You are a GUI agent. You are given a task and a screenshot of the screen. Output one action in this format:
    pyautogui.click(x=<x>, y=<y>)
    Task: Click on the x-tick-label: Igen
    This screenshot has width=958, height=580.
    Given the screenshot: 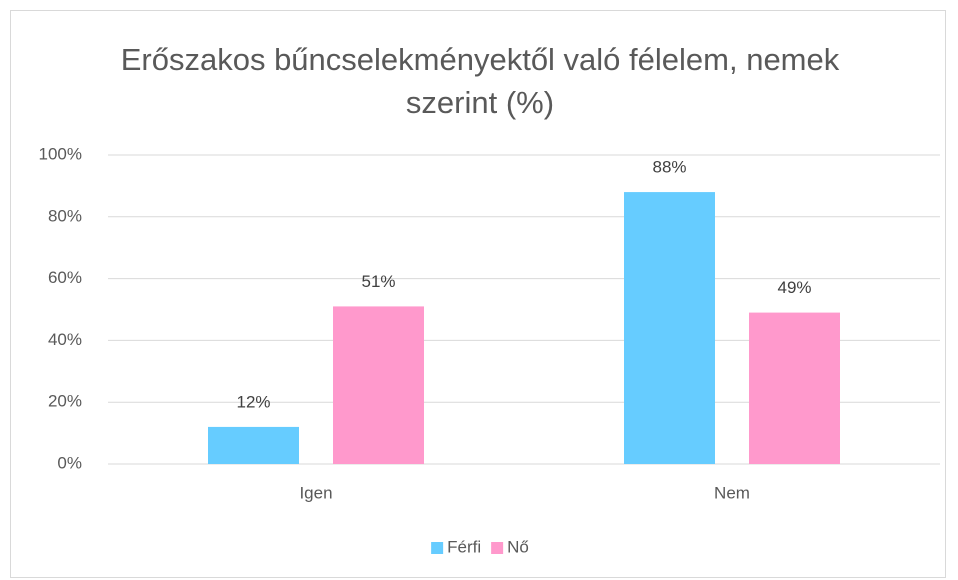 What is the action you would take?
    pyautogui.click(x=315, y=492)
    